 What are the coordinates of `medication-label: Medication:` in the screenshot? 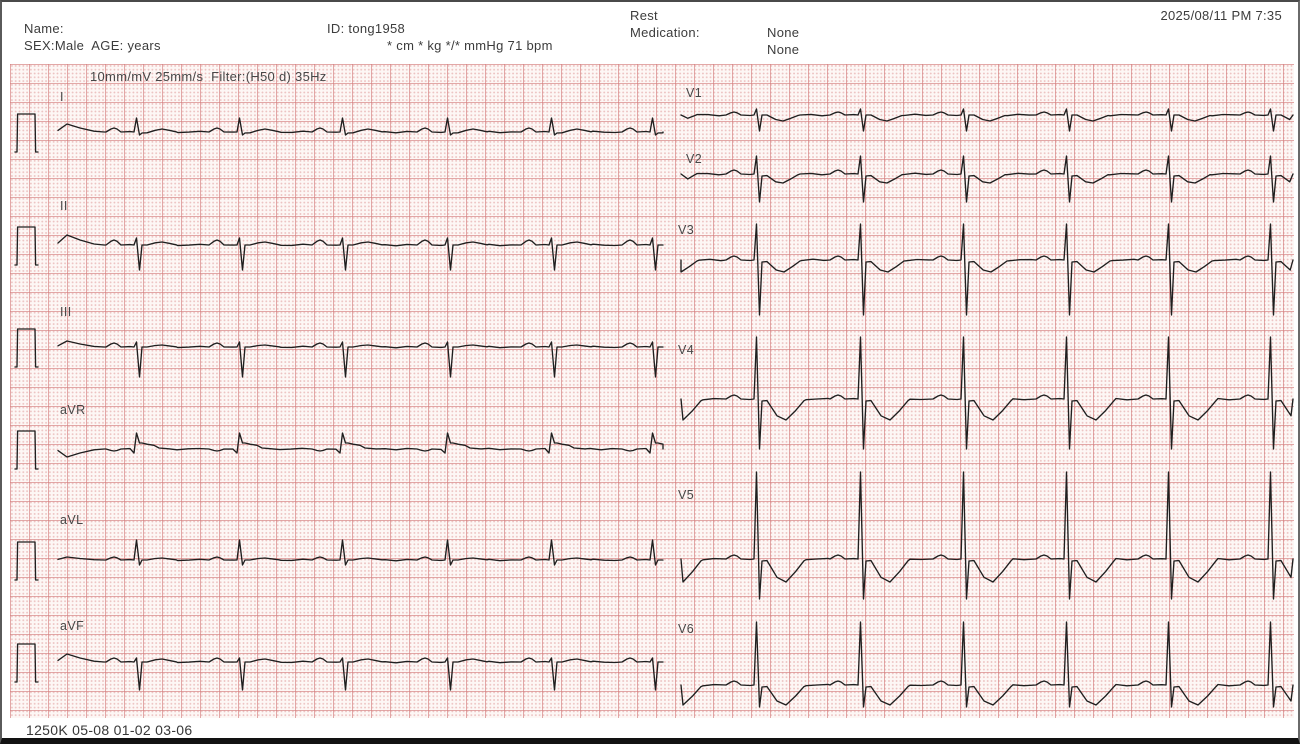 It's located at (665, 32).